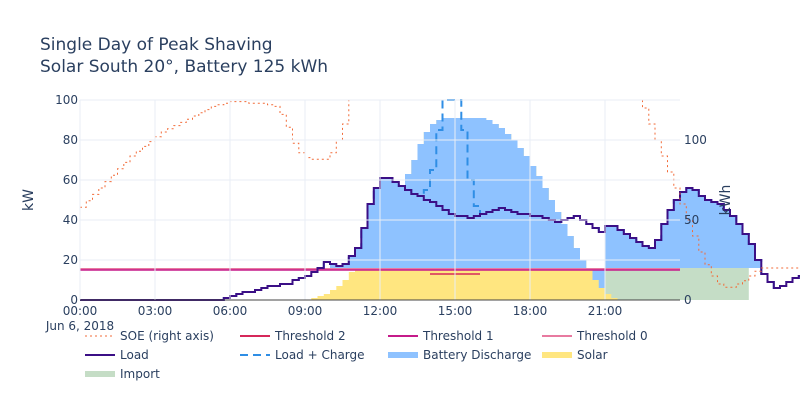 The height and width of the screenshot is (400, 800). Describe the element at coordinates (455, 311) in the screenshot. I see `x-tick-label: 15:00` at that location.